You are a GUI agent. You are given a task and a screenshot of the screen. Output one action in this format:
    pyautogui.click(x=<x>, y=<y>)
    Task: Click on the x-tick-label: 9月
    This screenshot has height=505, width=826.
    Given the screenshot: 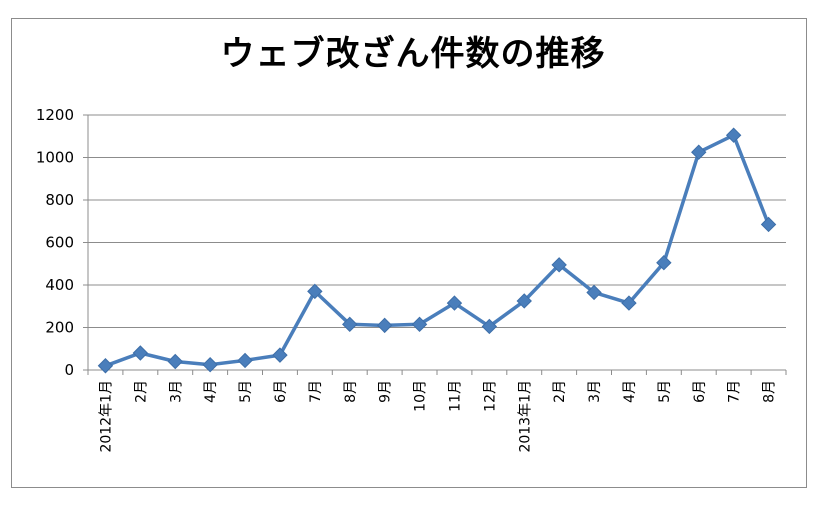 What is the action you would take?
    pyautogui.click(x=386, y=391)
    